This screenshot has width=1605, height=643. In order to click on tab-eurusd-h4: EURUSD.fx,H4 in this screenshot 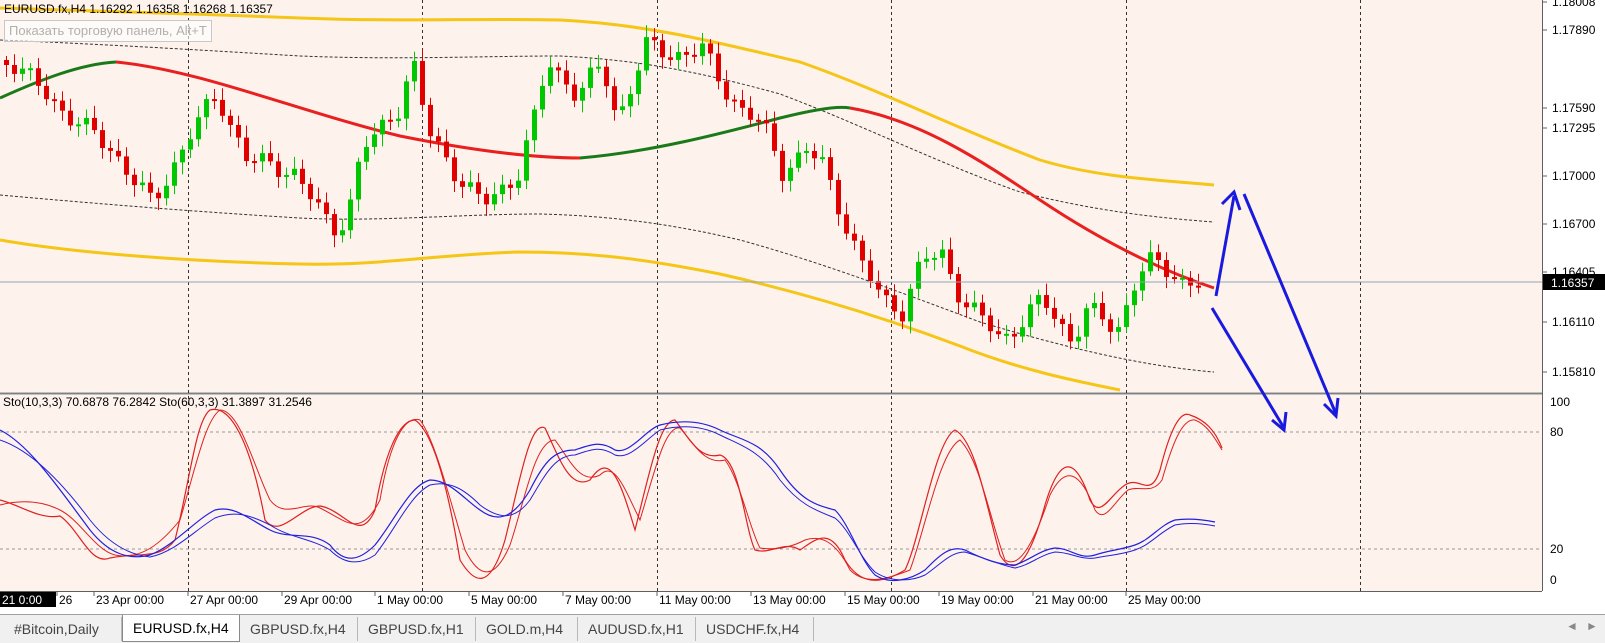, I will do `click(181, 628)`.